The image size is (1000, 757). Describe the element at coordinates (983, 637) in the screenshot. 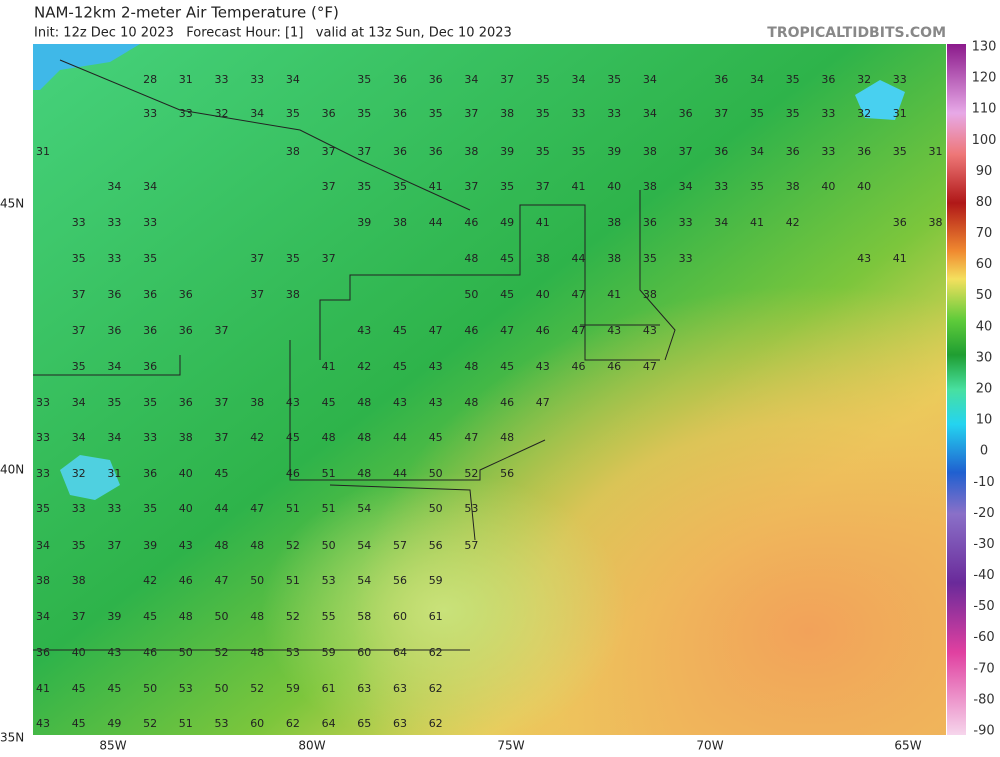

I see `colorbar-label: -60` at that location.